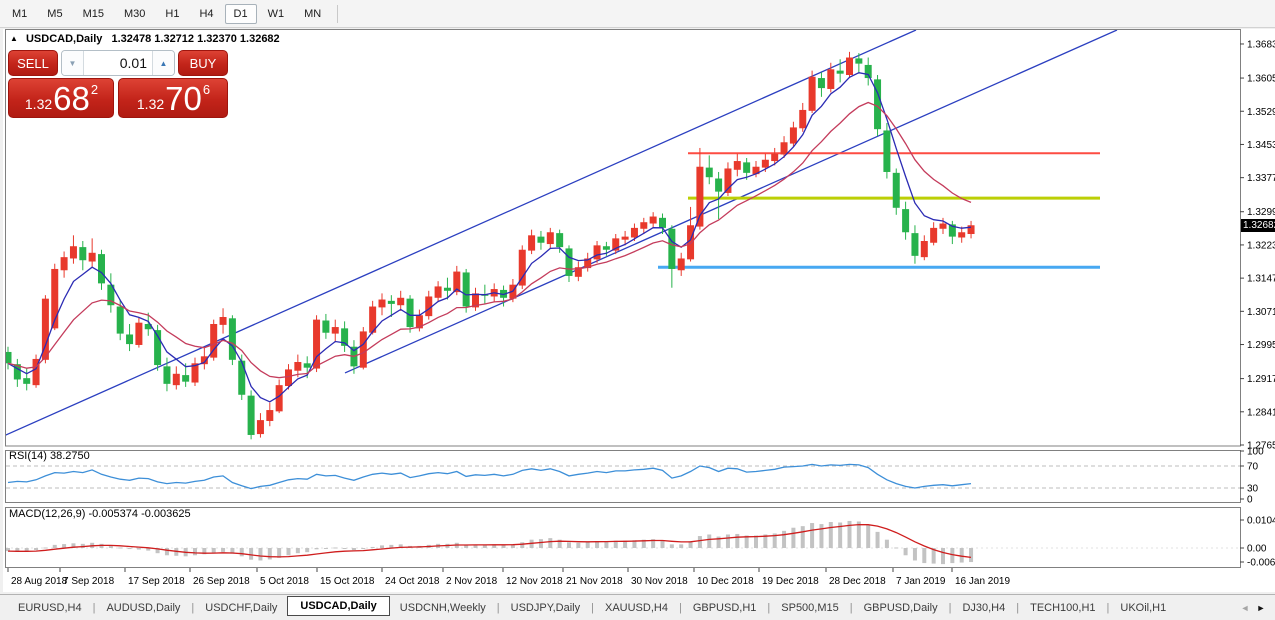 The width and height of the screenshot is (1275, 620). I want to click on timeframe-mn: MN, so click(313, 13).